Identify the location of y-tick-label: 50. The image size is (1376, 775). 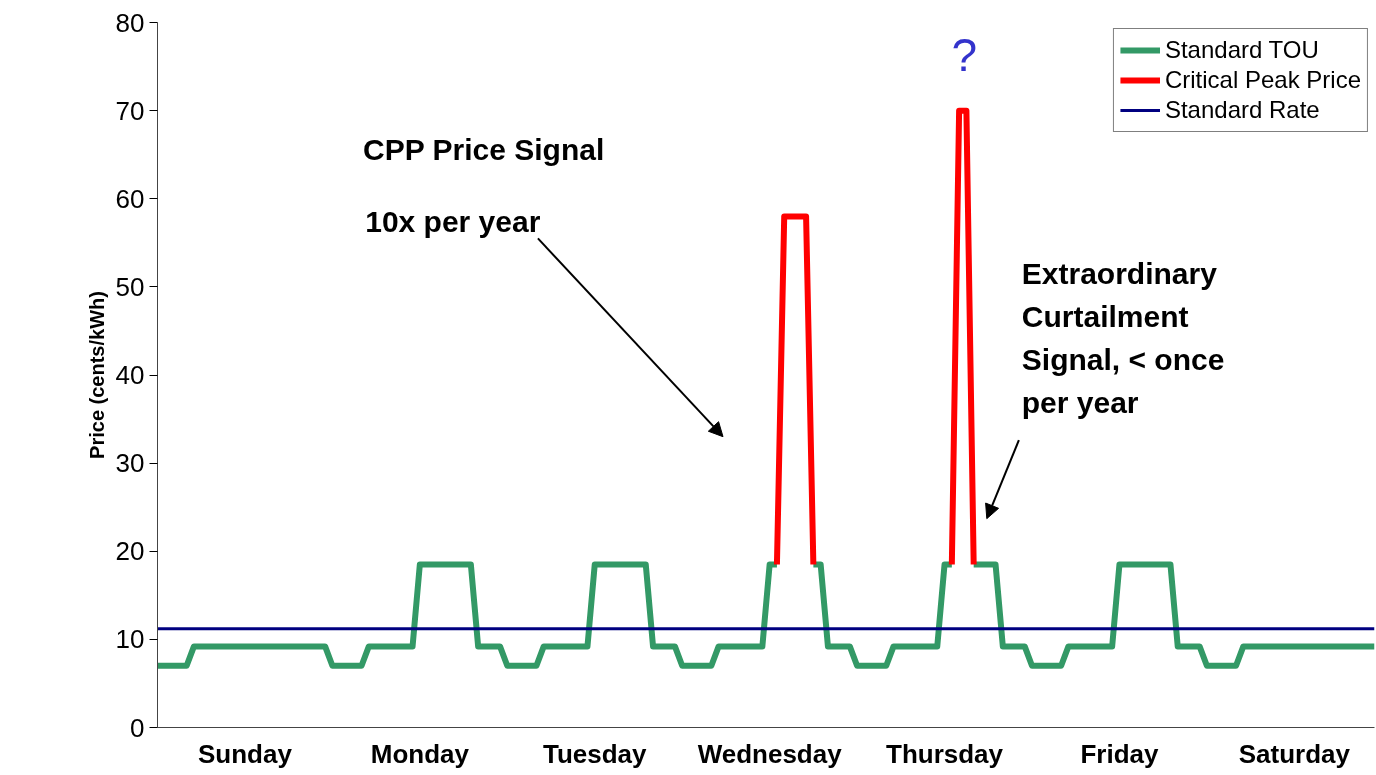
(130, 286).